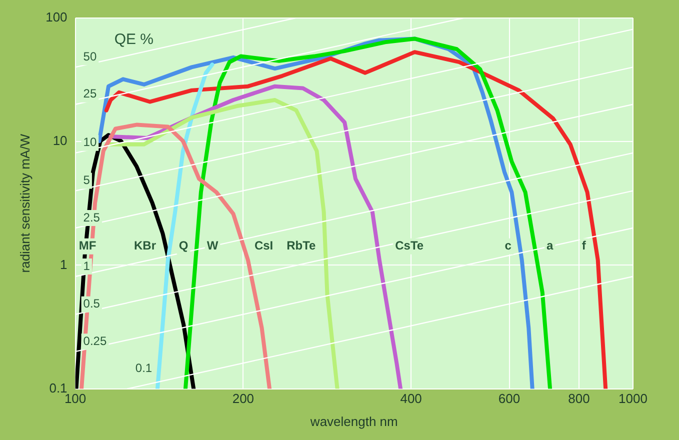 The image size is (679, 440). Describe the element at coordinates (409, 245) in the screenshot. I see `annotation: CsTe` at that location.